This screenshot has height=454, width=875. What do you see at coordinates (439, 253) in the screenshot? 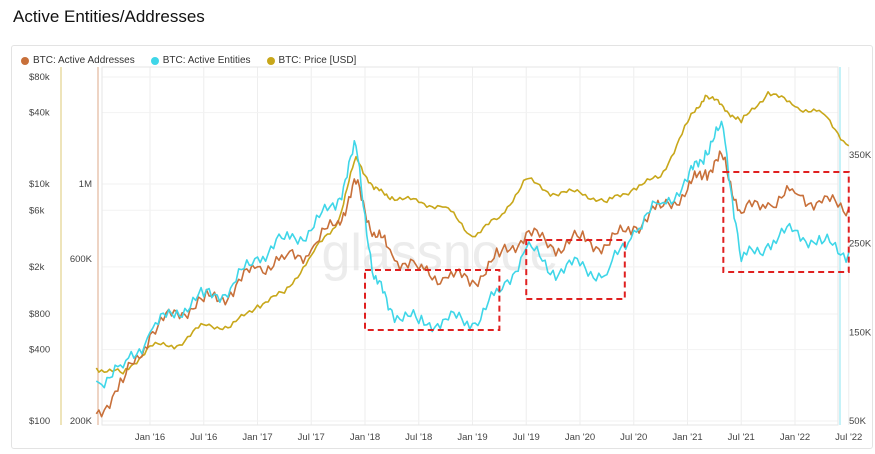
I see `watermark-text: glassnode` at bounding box center [439, 253].